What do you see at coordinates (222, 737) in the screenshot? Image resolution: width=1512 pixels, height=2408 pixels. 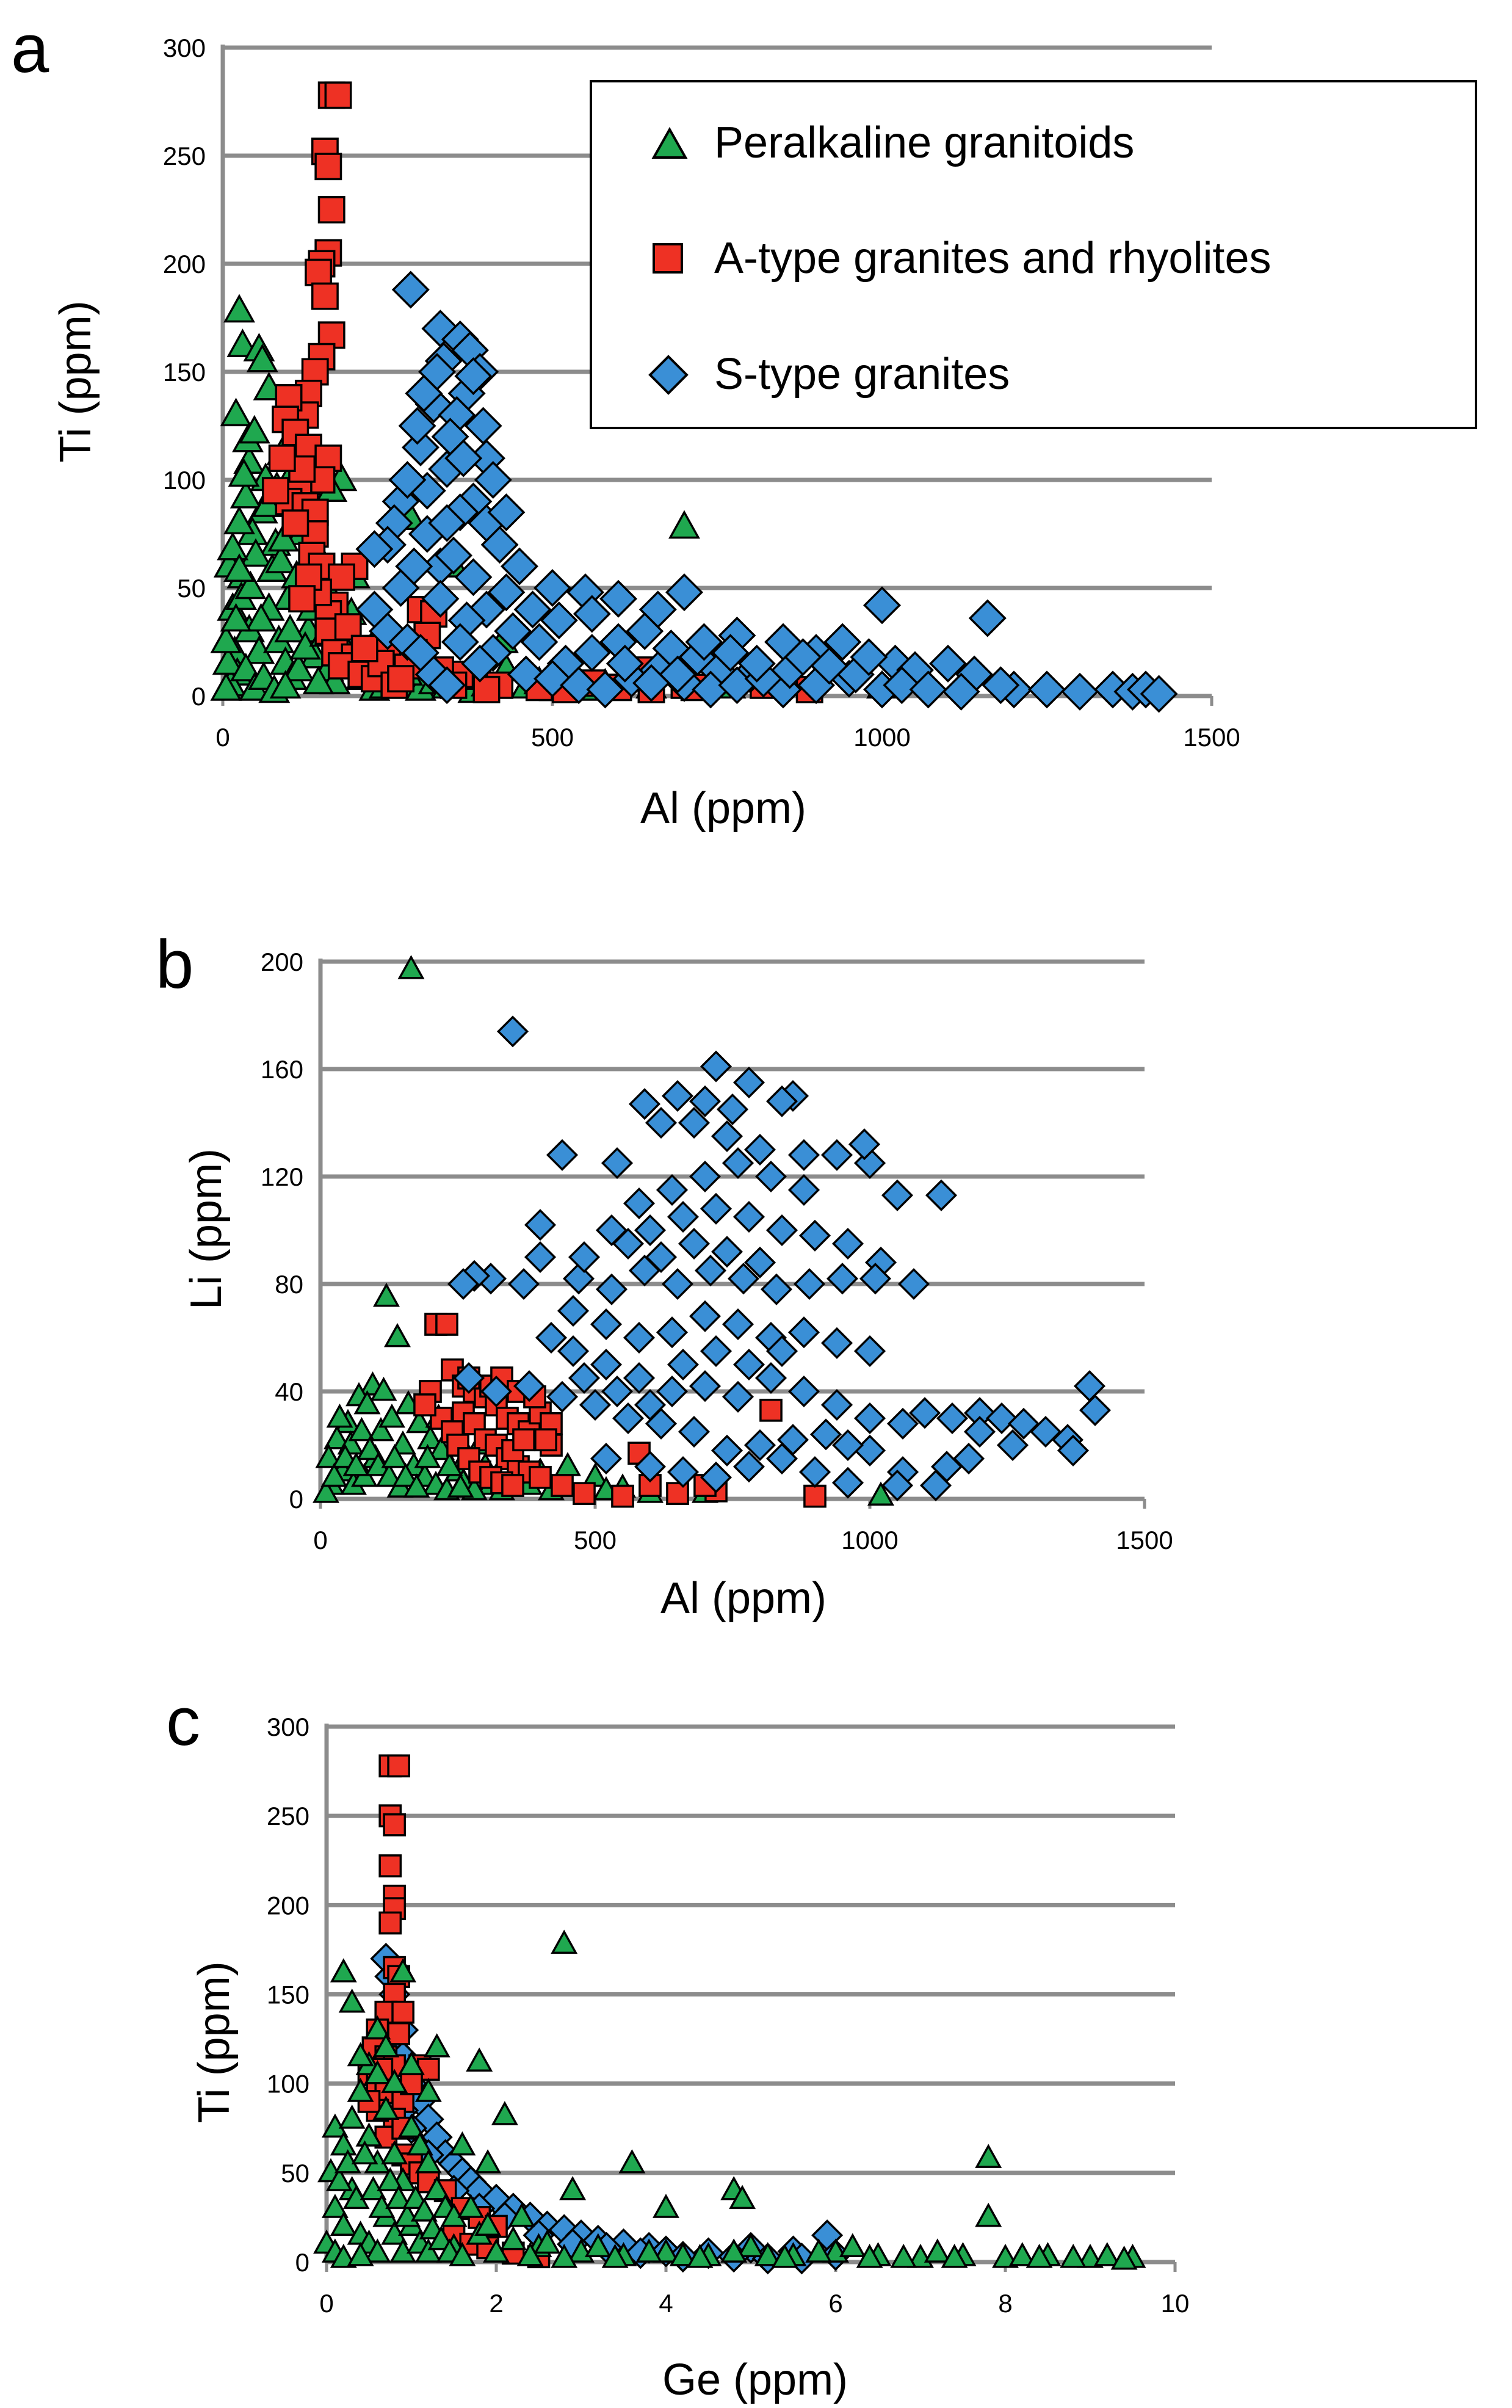 I see `x-tick-label: 0` at bounding box center [222, 737].